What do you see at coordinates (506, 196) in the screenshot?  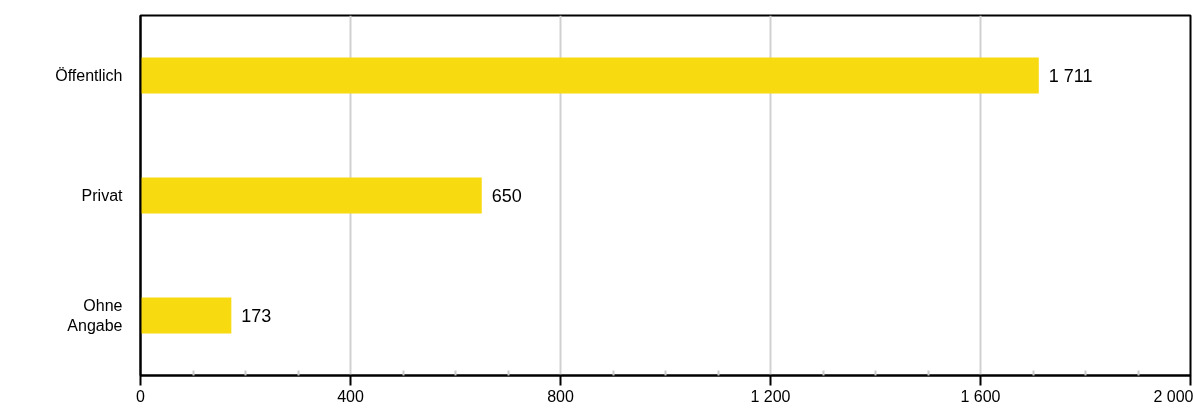 I see `data-label: 650` at bounding box center [506, 196].